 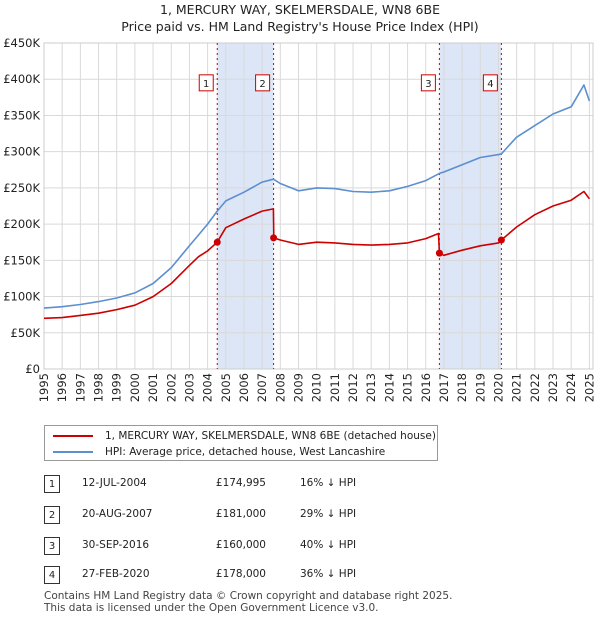 What do you see at coordinates (21, 115) in the screenshot?
I see `y-tick-label: £350K` at bounding box center [21, 115].